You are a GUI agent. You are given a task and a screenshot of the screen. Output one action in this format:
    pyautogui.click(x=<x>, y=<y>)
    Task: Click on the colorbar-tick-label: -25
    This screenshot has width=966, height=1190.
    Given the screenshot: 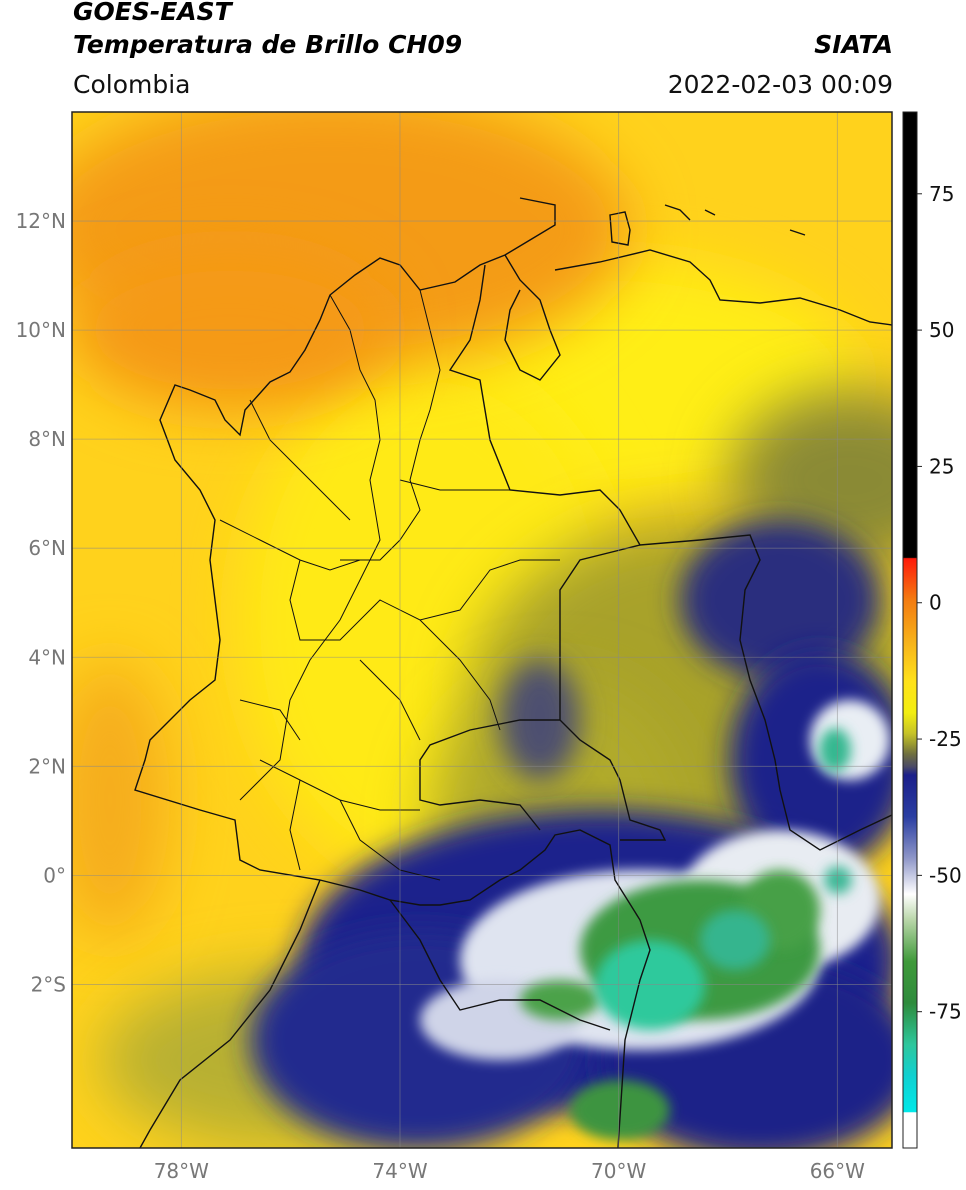 What is the action you would take?
    pyautogui.click(x=945, y=739)
    